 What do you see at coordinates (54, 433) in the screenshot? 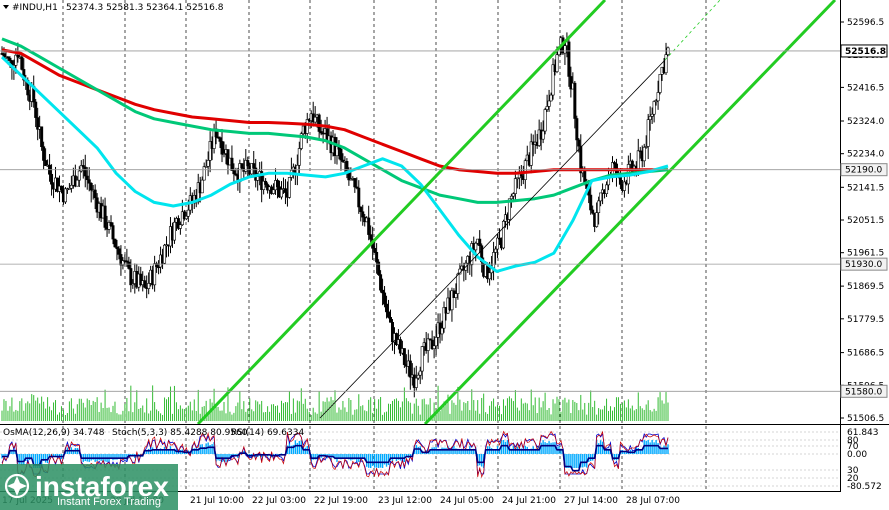
I see `osma-label: OsMA(12,26,9) 34.748` at bounding box center [54, 433].